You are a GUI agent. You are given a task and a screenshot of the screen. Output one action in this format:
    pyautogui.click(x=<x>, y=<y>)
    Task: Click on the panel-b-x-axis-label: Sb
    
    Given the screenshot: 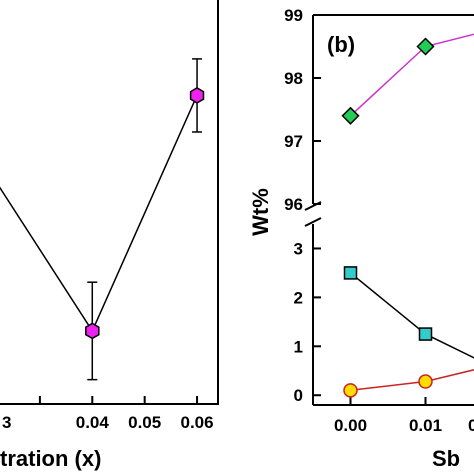 What is the action you would take?
    pyautogui.click(x=446, y=458)
    